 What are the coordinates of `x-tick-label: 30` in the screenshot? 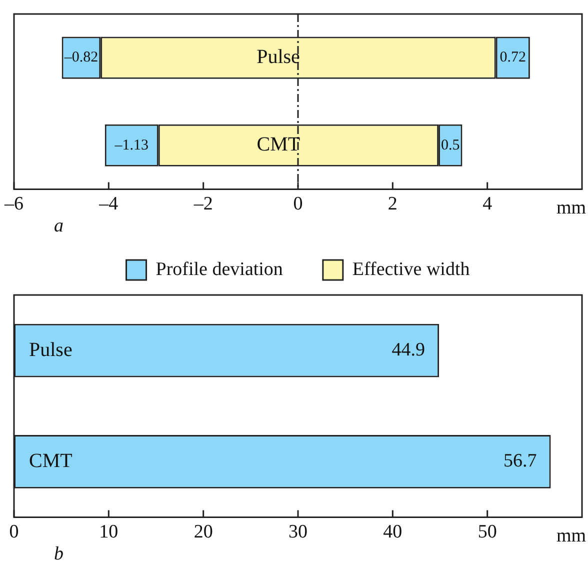 It's located at (298, 532).